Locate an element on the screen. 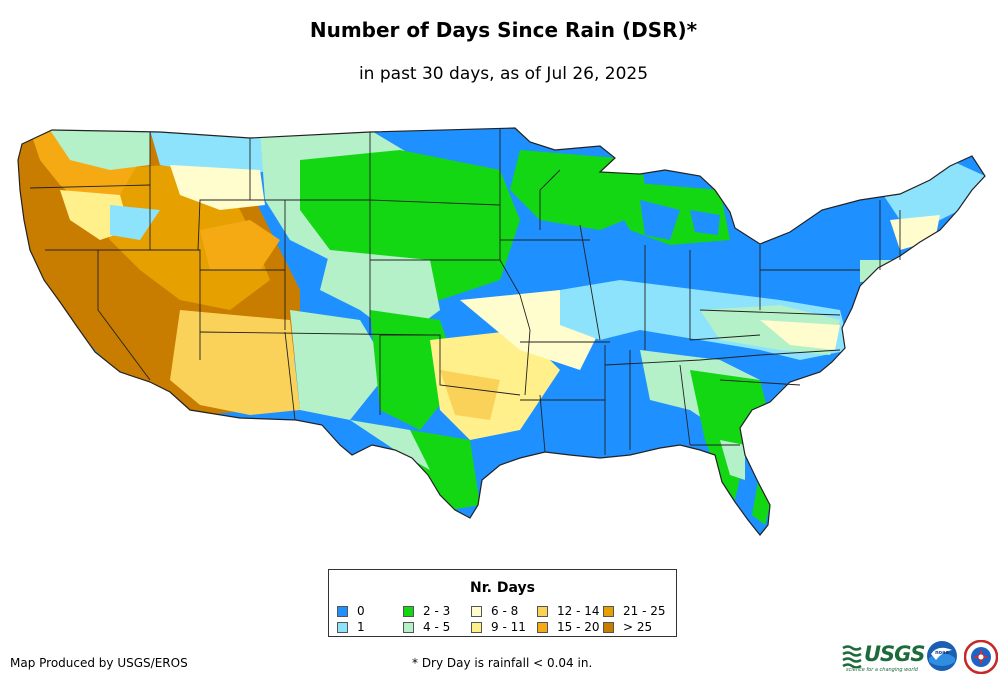  legend-label: 1 is located at coordinates (361, 627).